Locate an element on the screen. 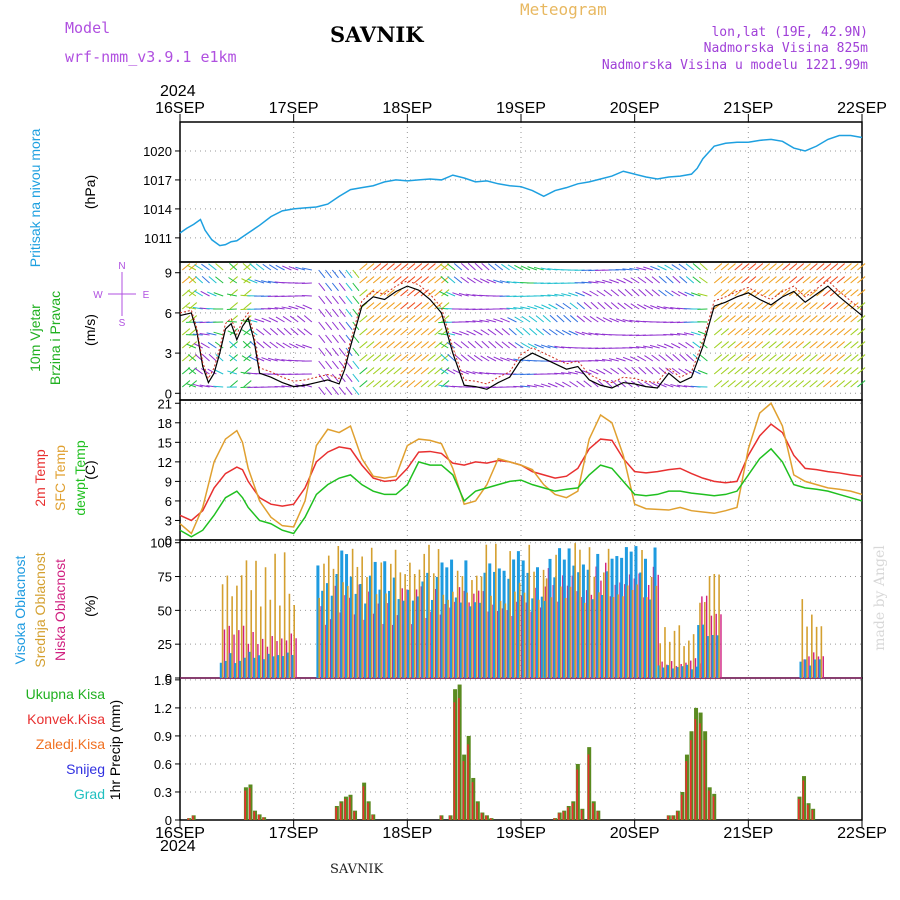 The image size is (900, 900). ytick-label: 0.6 is located at coordinates (163, 764).